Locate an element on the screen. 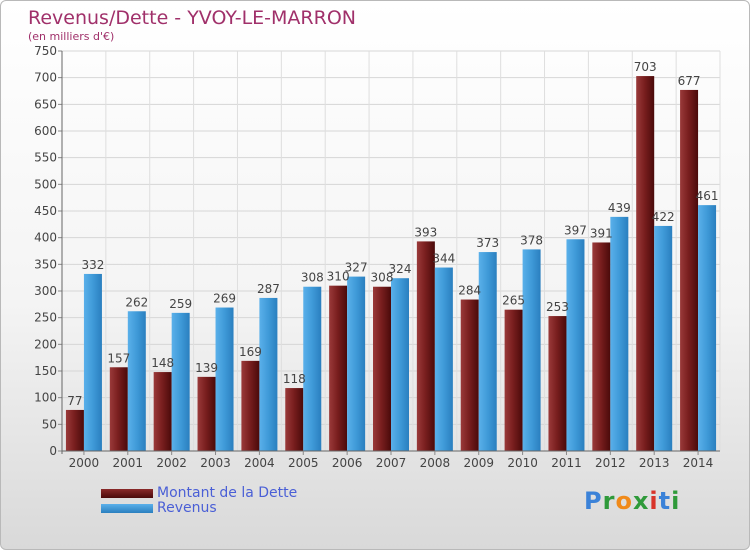 The image size is (750, 550). chart-title: Revenus/Dette - YVOY-LE-MARRON is located at coordinates (192, 18).